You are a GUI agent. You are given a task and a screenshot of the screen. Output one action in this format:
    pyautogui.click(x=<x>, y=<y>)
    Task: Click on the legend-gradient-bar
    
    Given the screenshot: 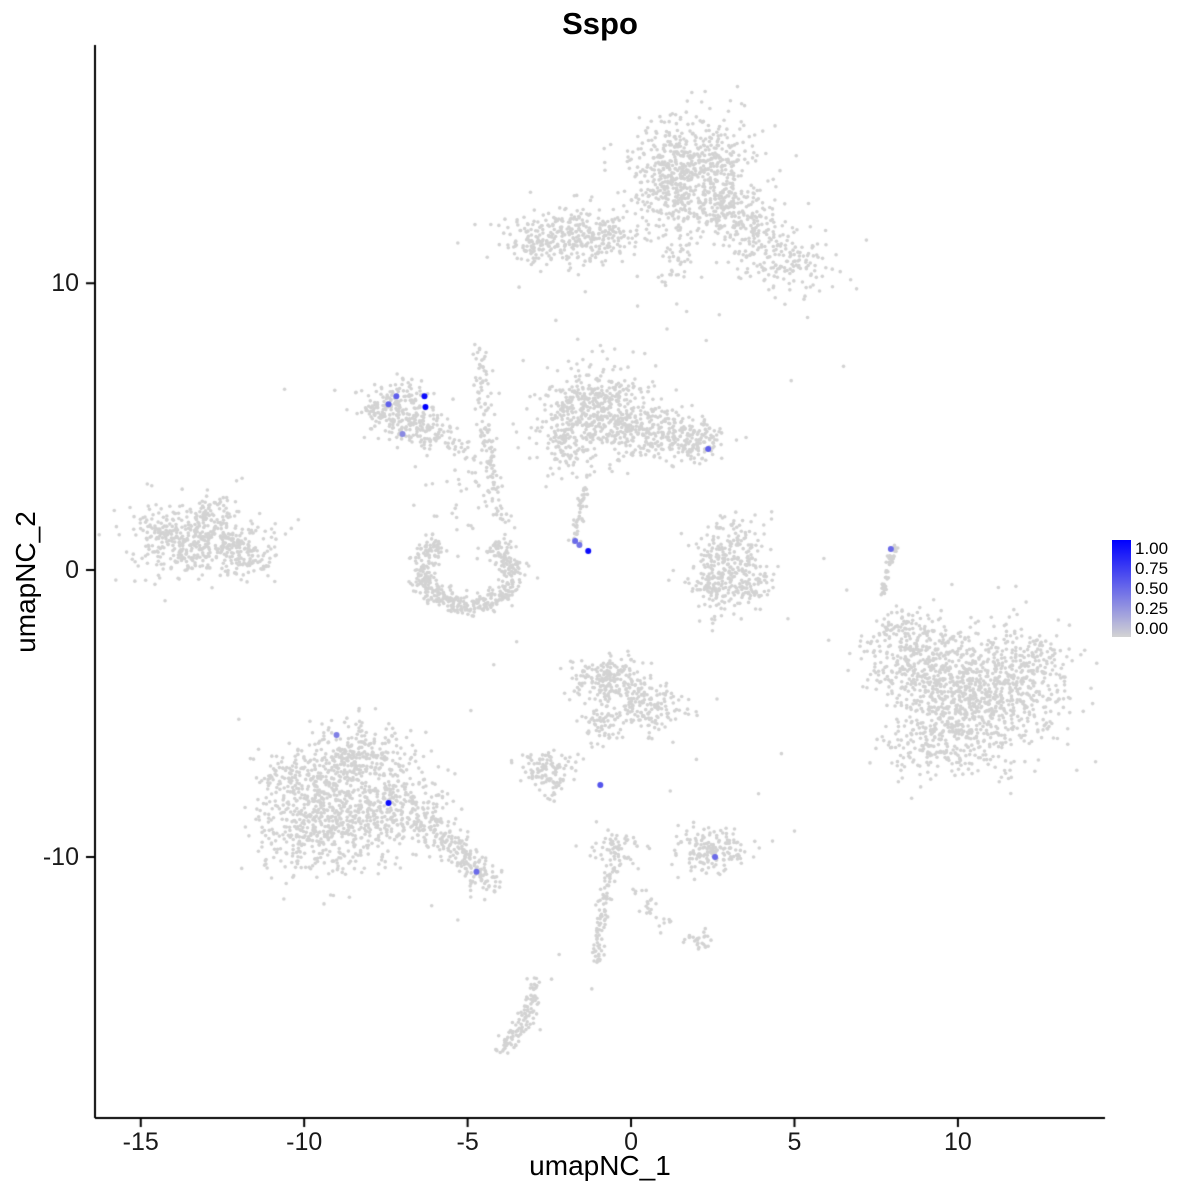 What is the action you would take?
    pyautogui.click(x=1121, y=588)
    